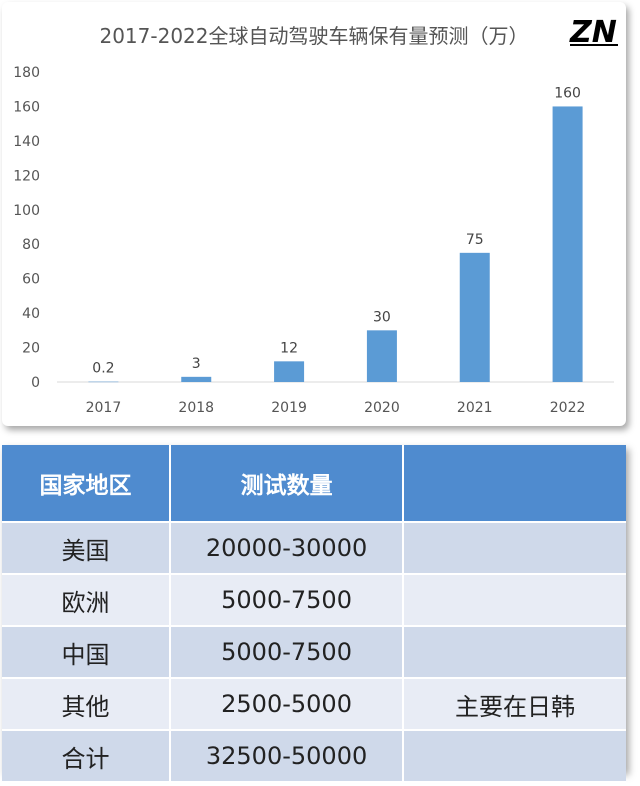  I want to click on table-row: 美国 20000-30000, so click(314, 549).